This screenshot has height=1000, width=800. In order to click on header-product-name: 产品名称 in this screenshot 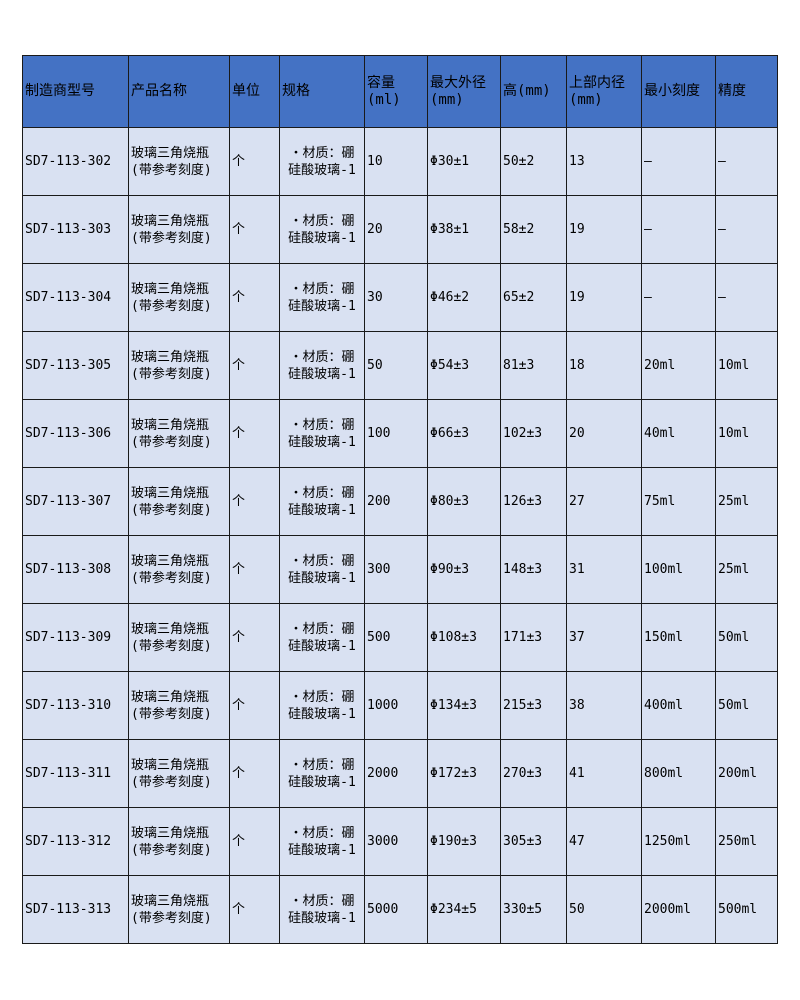, I will do `click(179, 91)`.